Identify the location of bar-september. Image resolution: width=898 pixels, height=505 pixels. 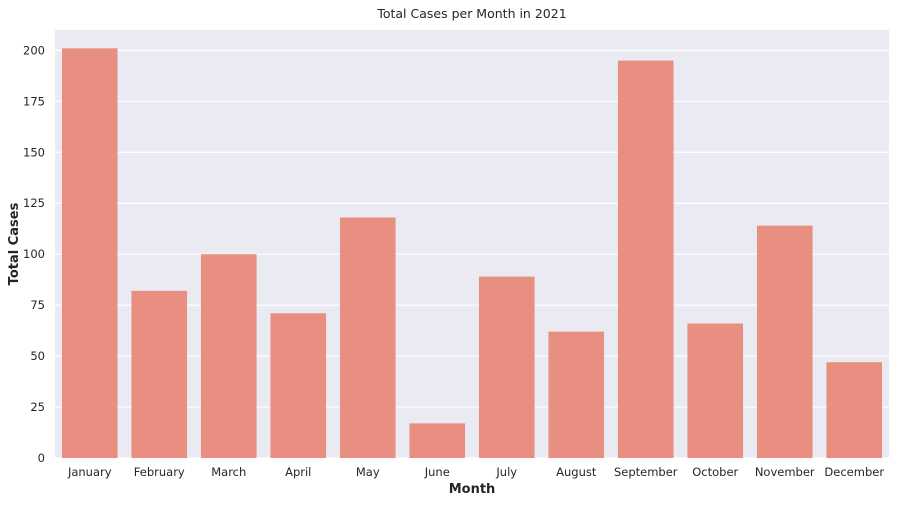
(645, 259).